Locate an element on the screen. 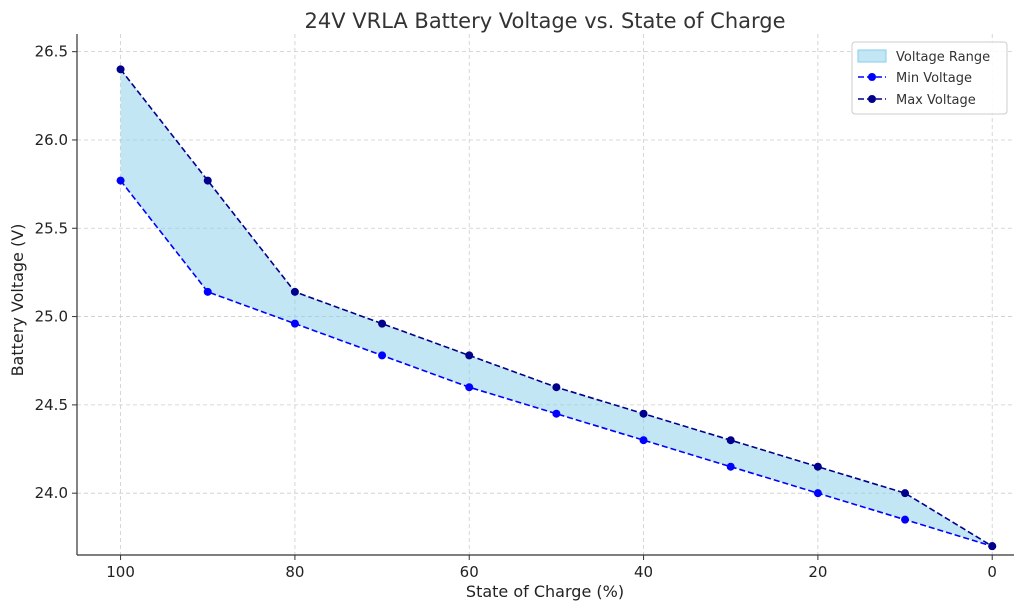 The image size is (1024, 611). legend: Voltage Range Min Voltage Max Voltage is located at coordinates (929, 78).